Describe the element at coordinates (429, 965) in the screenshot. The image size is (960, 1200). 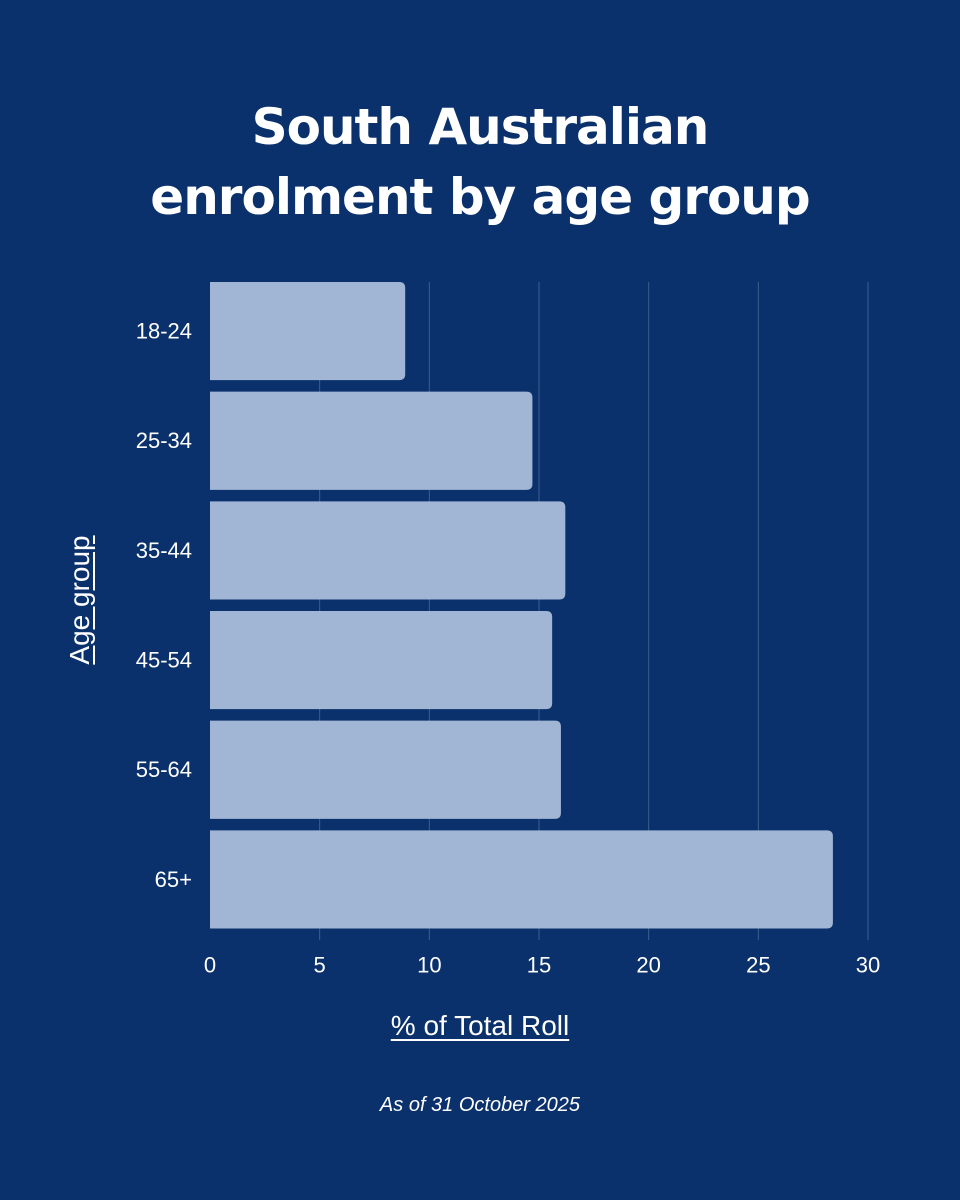
I see `x-tick-label-10: 10` at that location.